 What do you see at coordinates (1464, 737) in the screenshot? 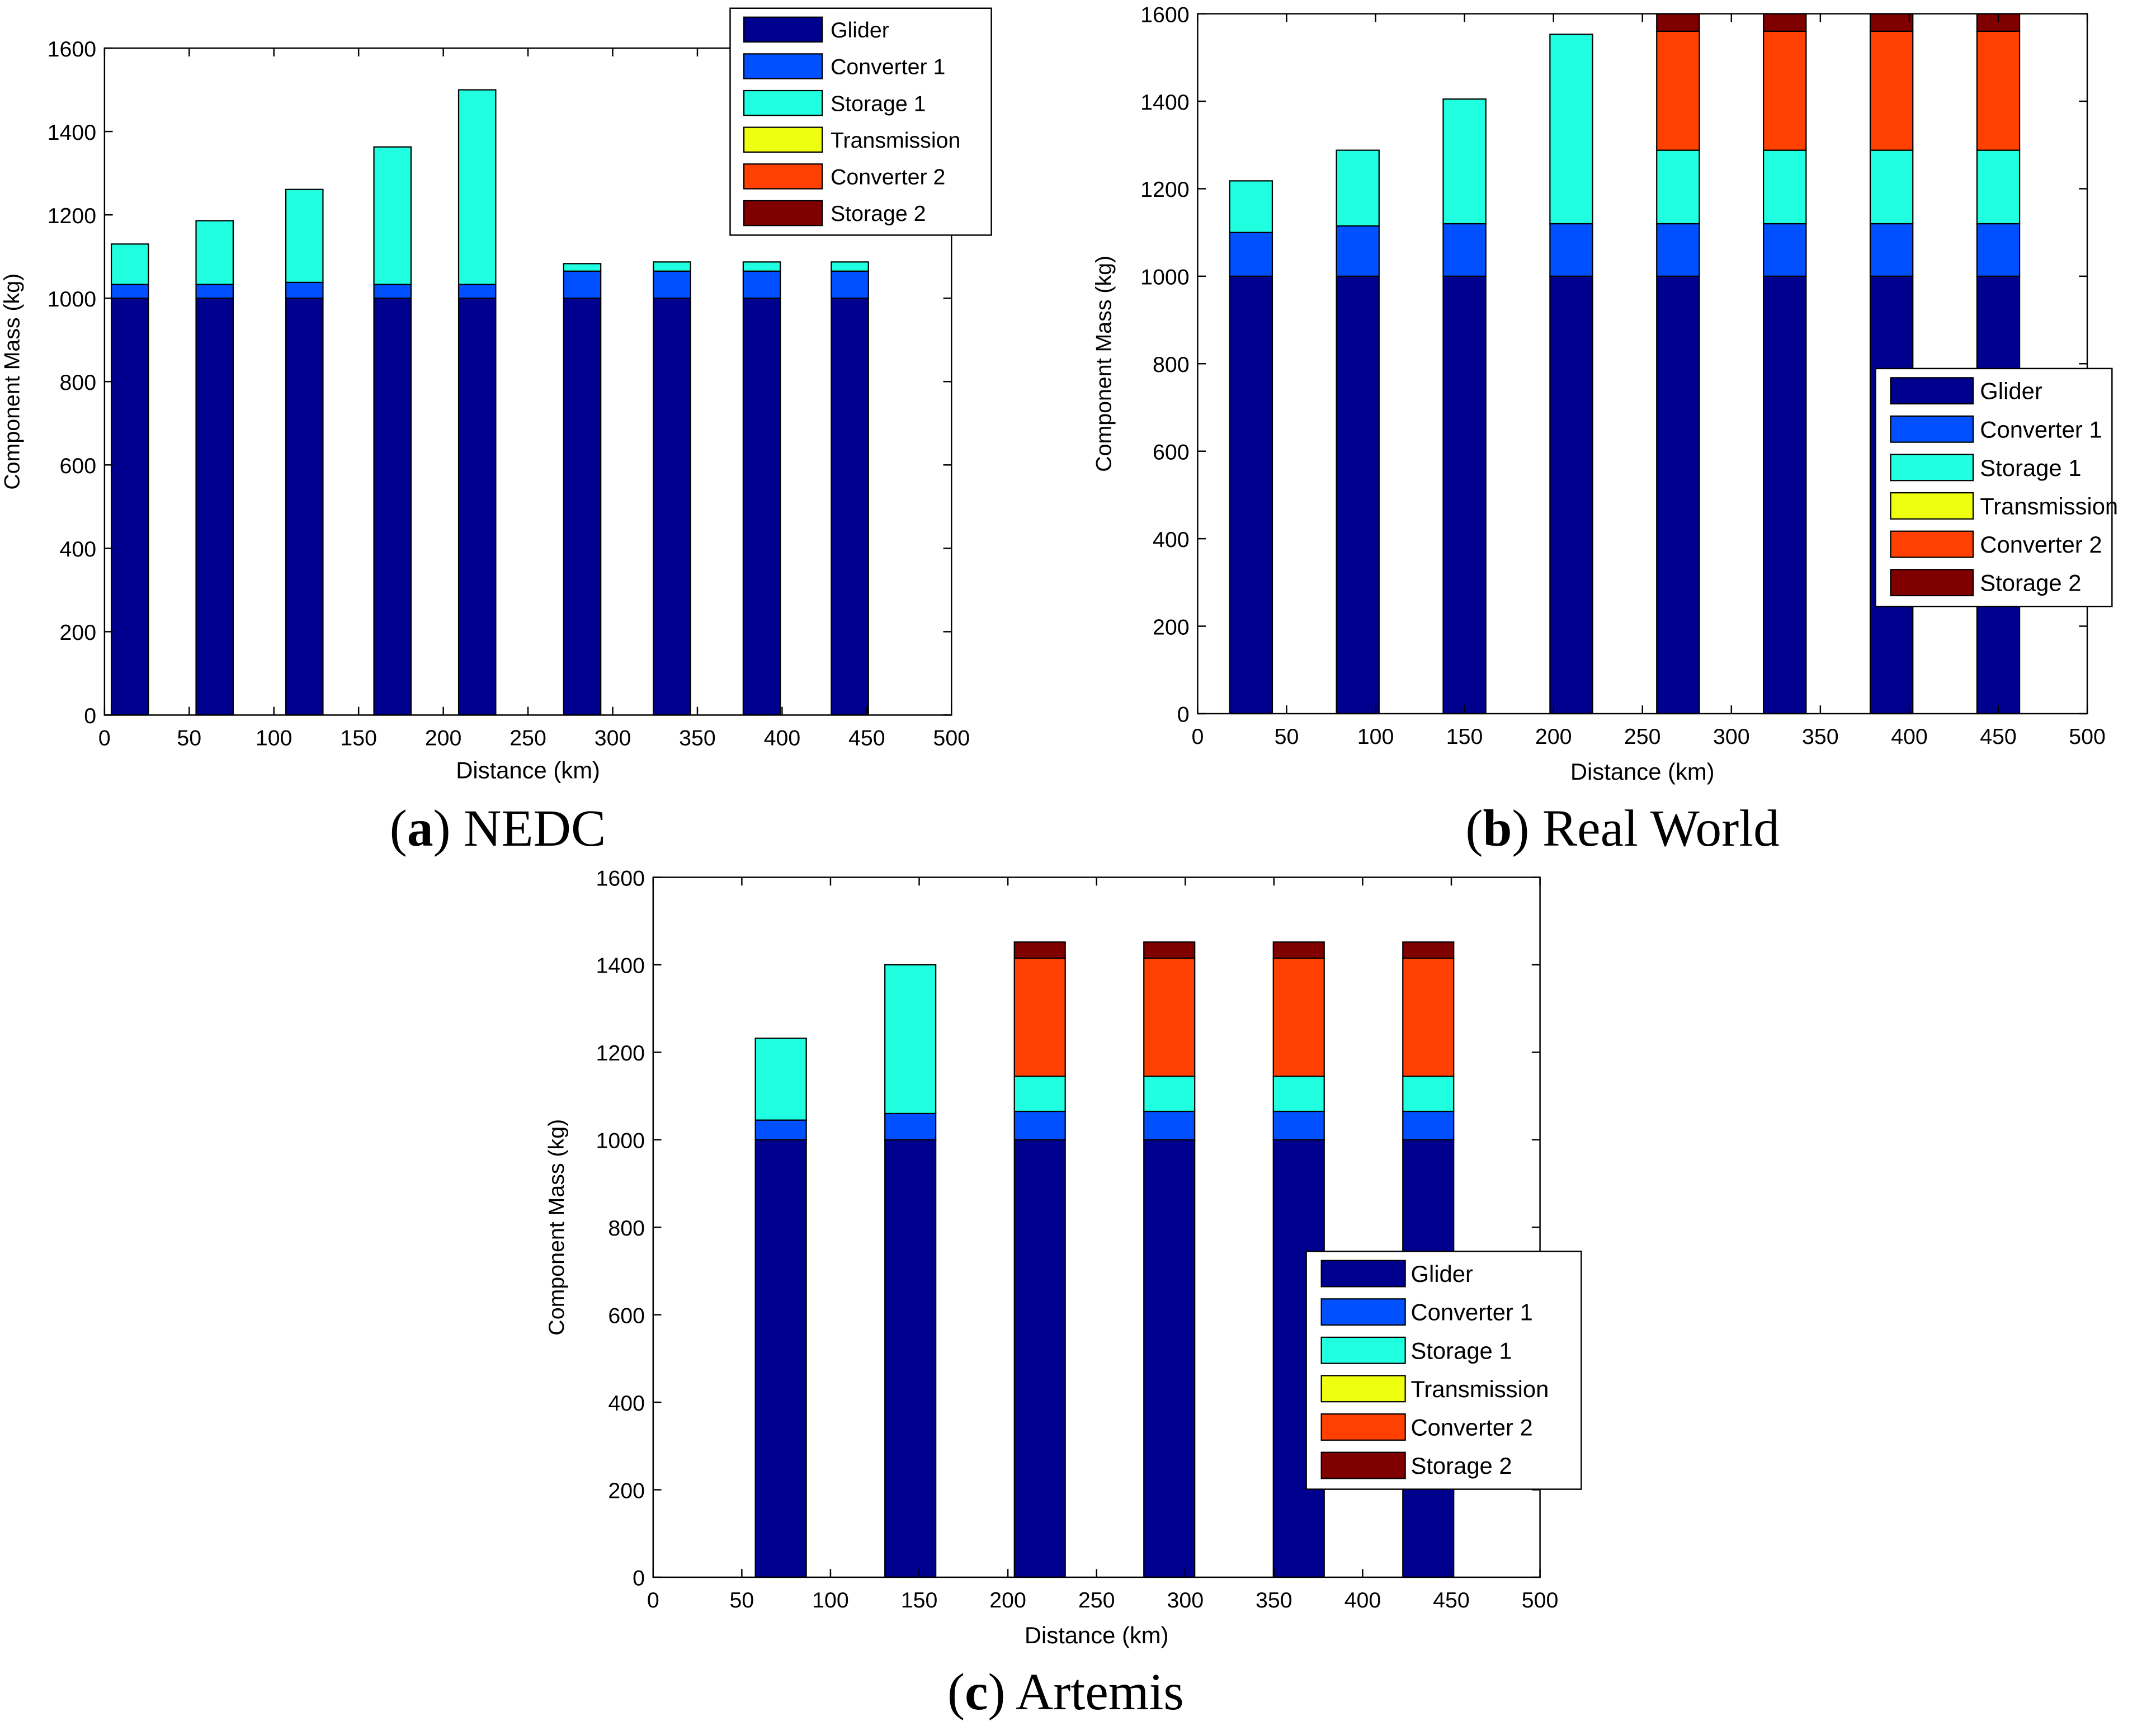
I see `x-tick-label: 150` at bounding box center [1464, 737].